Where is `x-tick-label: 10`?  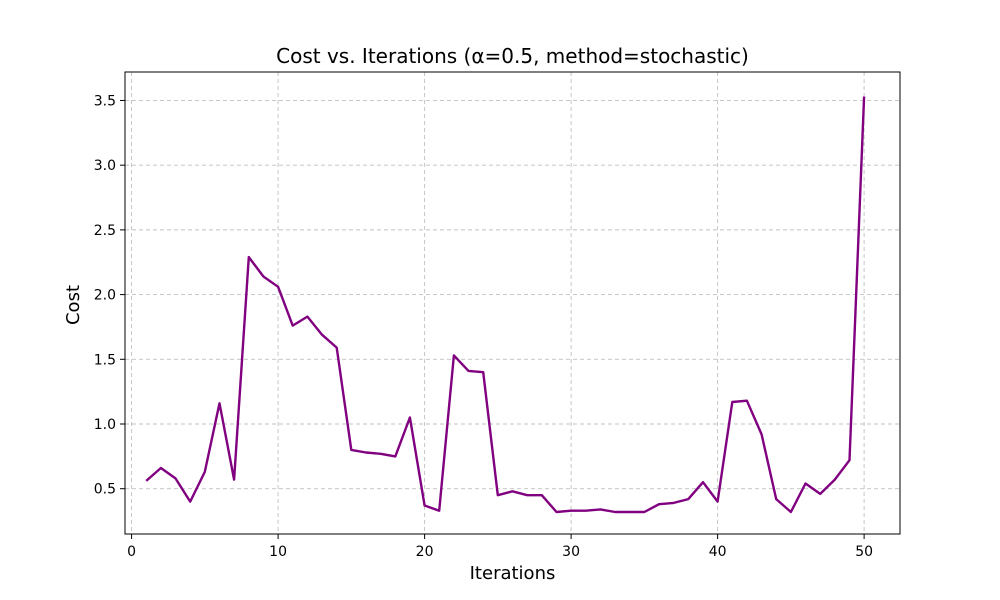 x-tick-label: 10 is located at coordinates (278, 552).